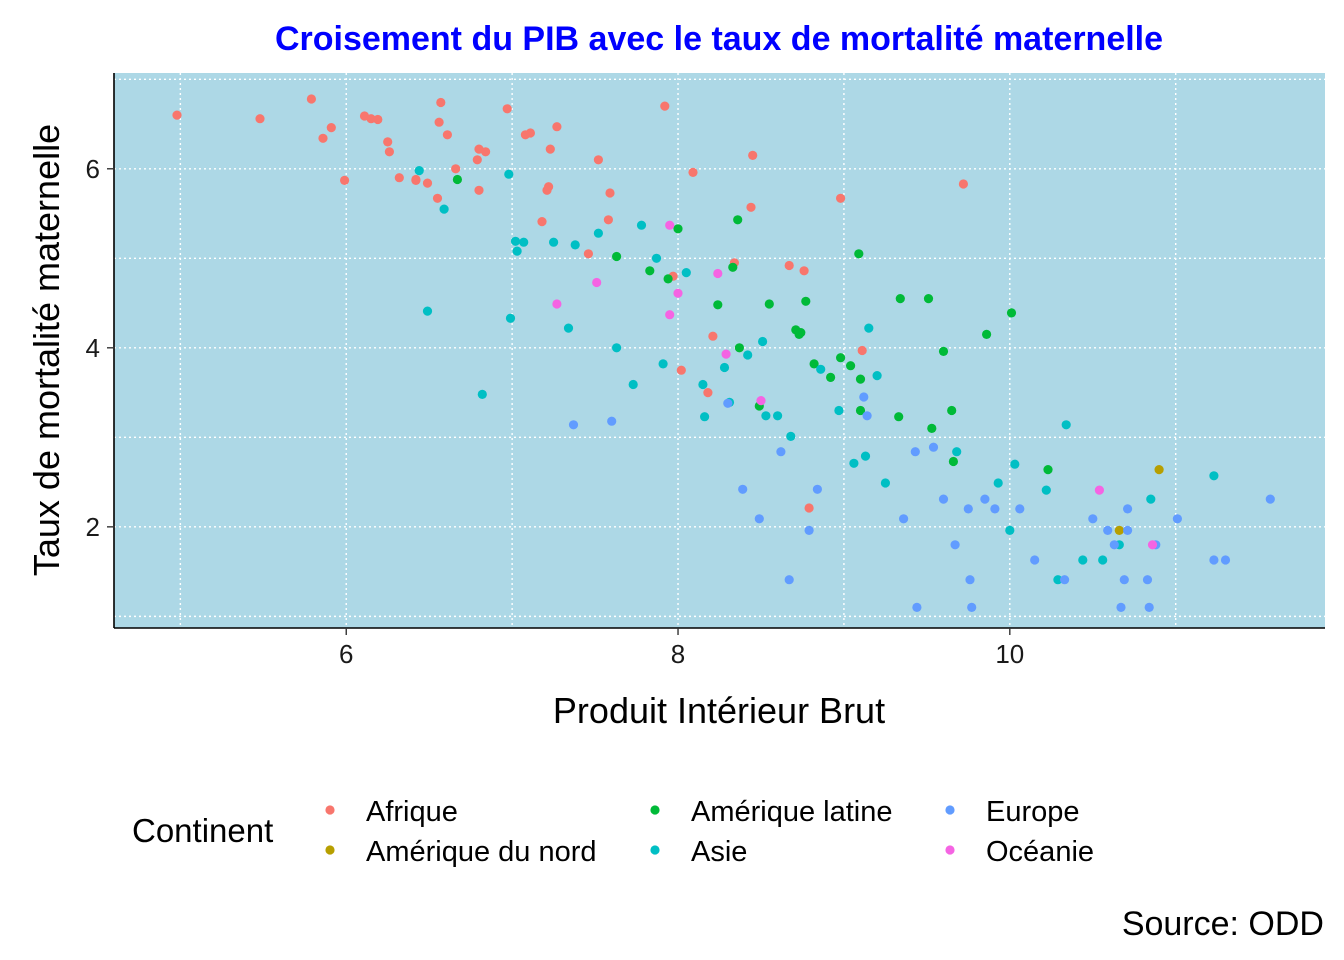 The height and width of the screenshot is (960, 1344). I want to click on legend-item: Europe, so click(1012, 812).